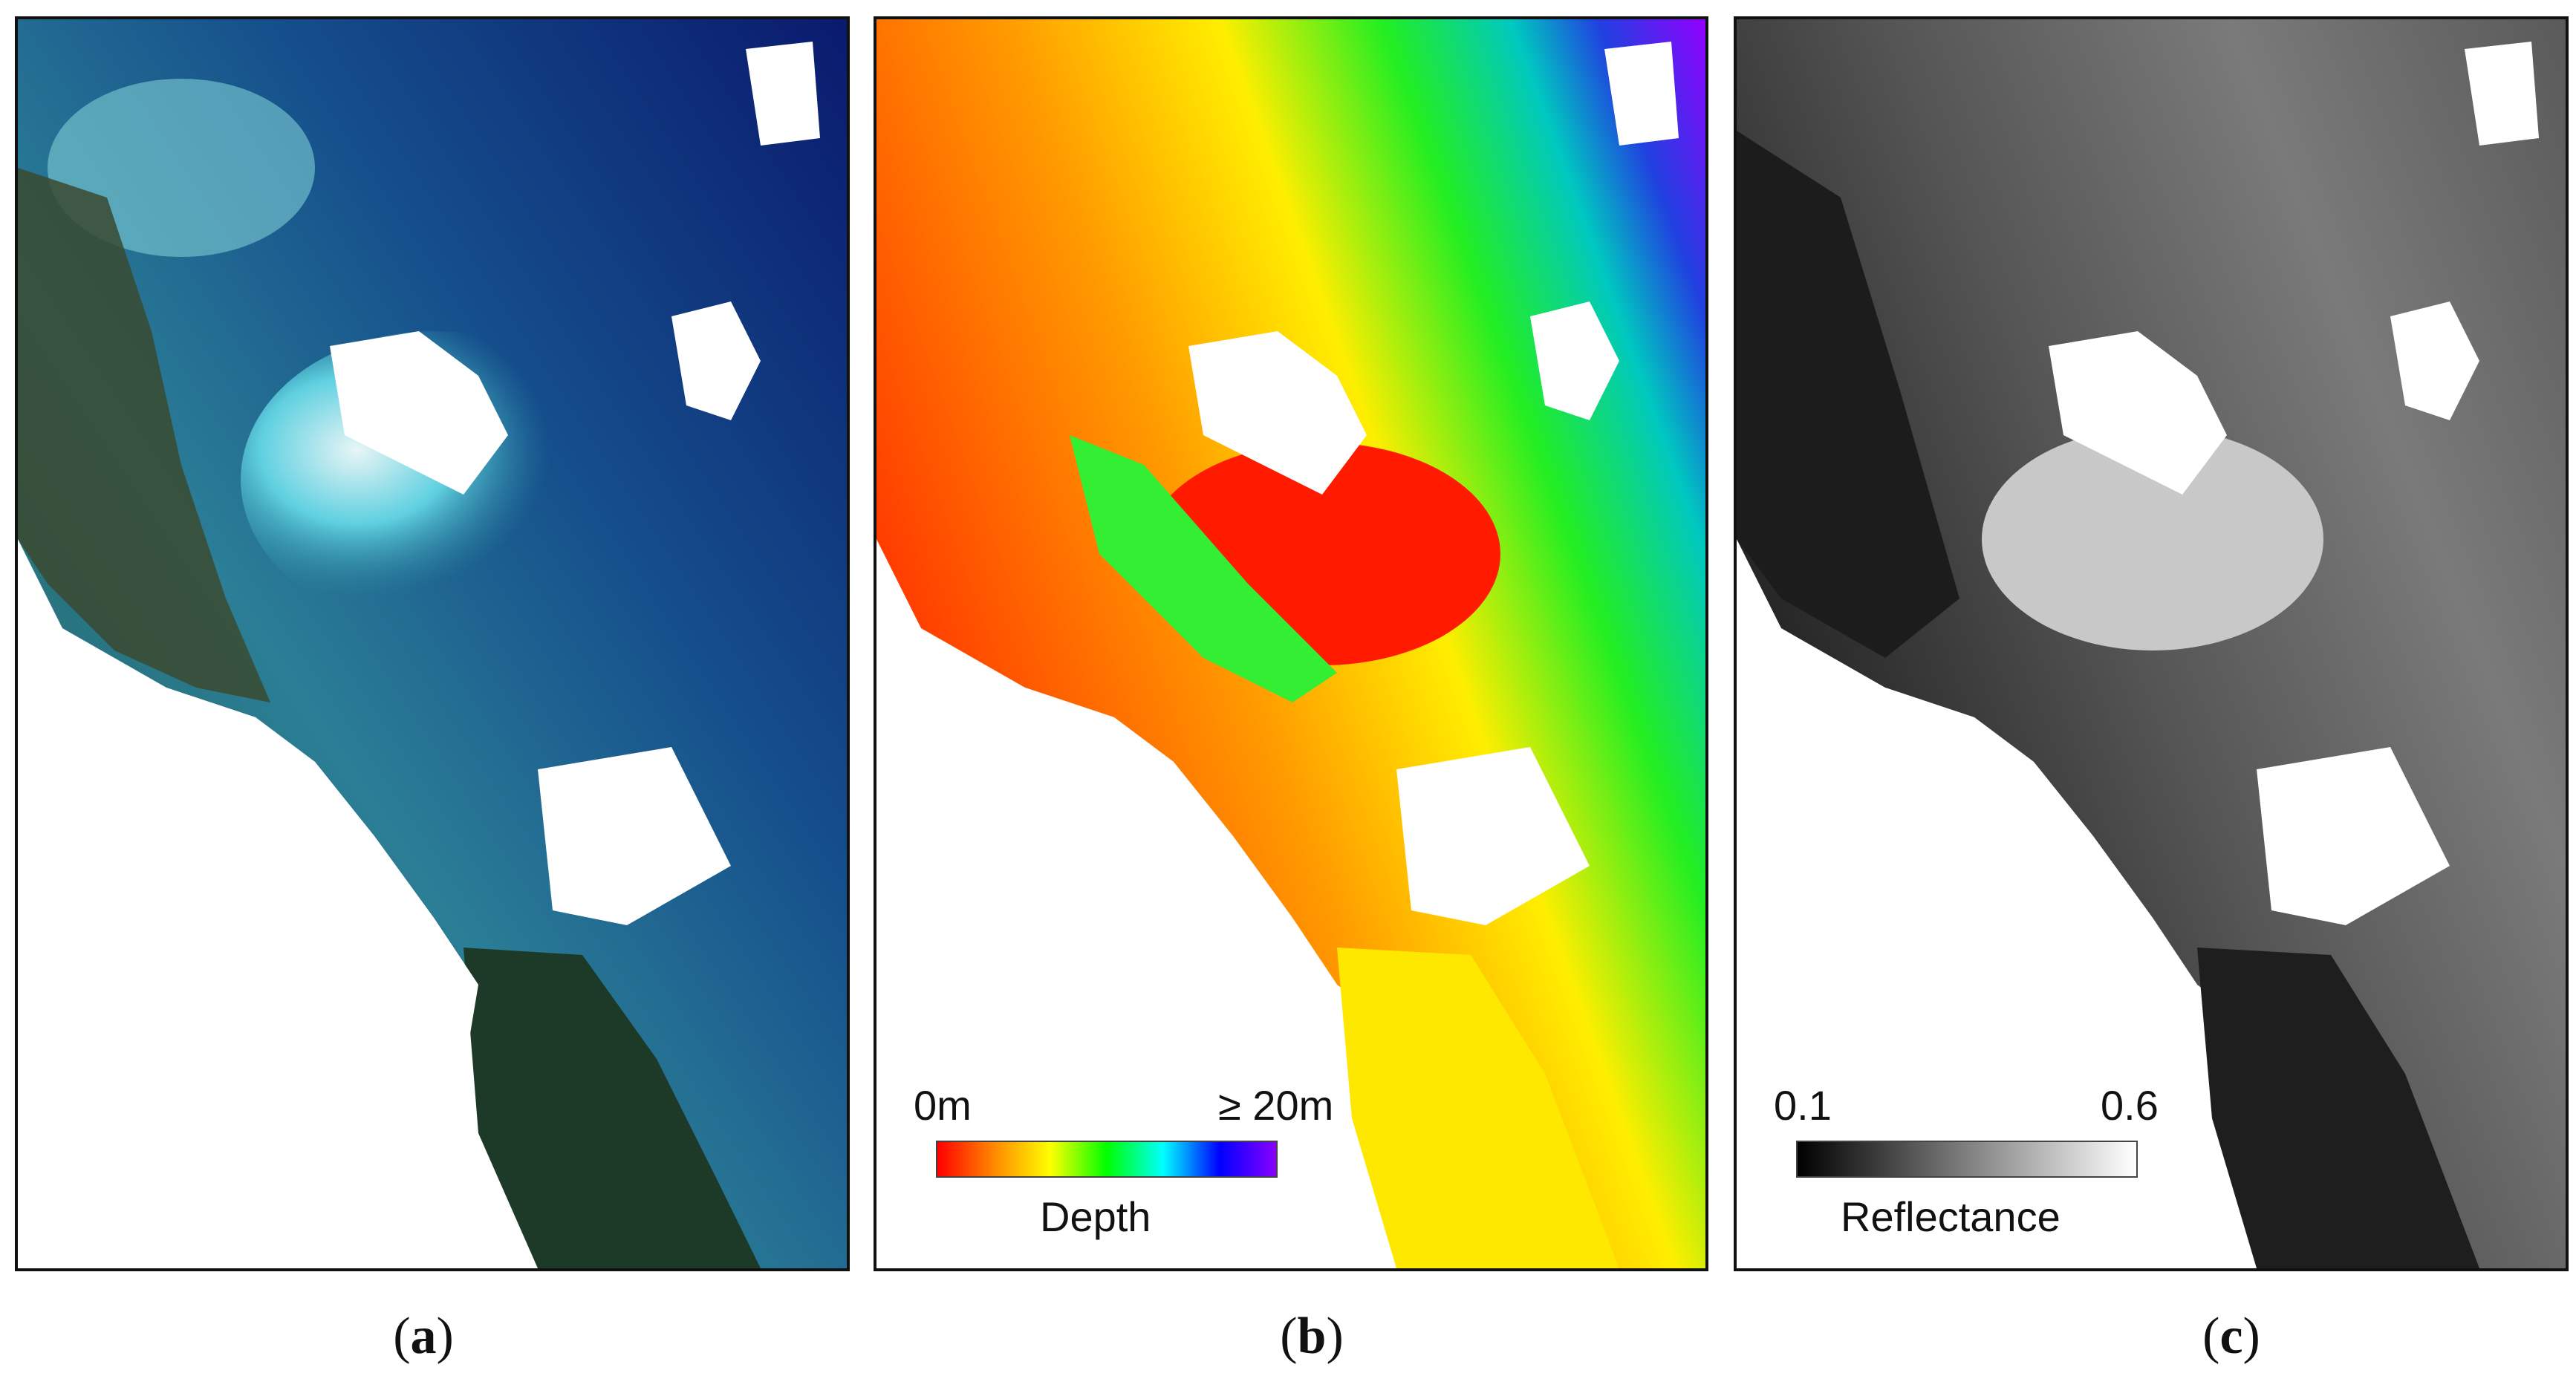 The image size is (2576, 1399). I want to click on dark-southern-lagoon, so click(2338, 1108).